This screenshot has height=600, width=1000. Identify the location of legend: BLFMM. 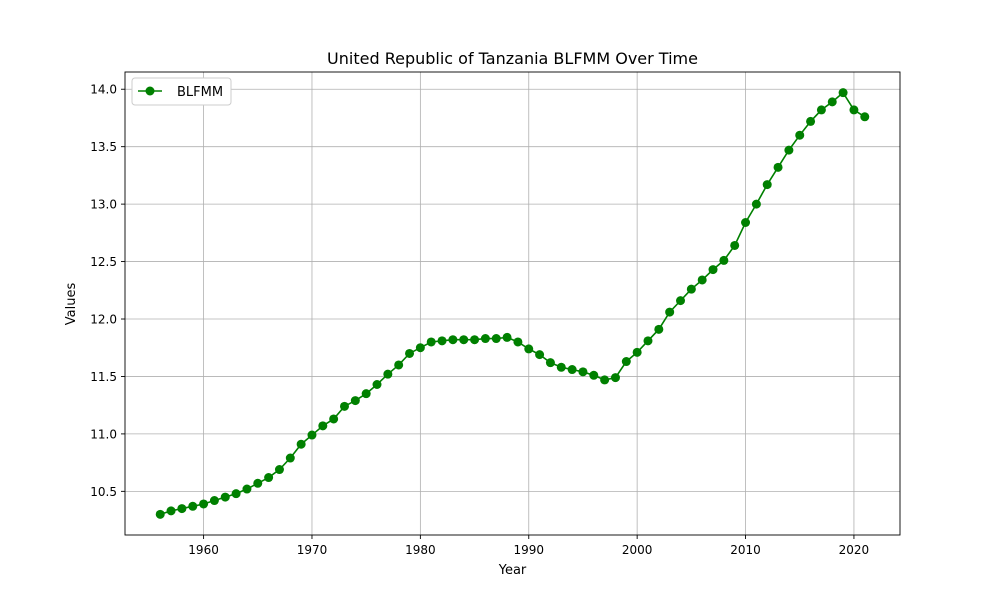
(181, 91).